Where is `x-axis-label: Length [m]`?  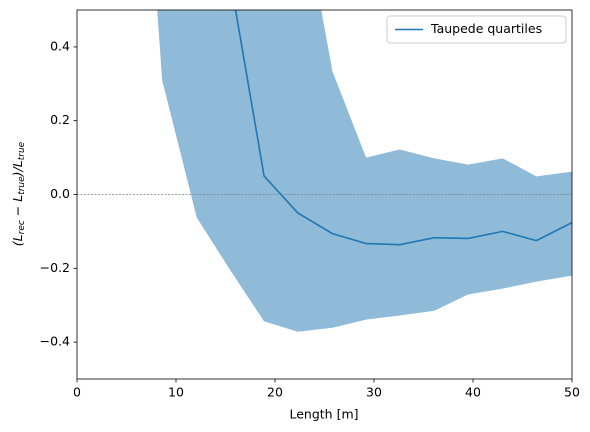 x-axis-label: Length [m] is located at coordinates (323, 414).